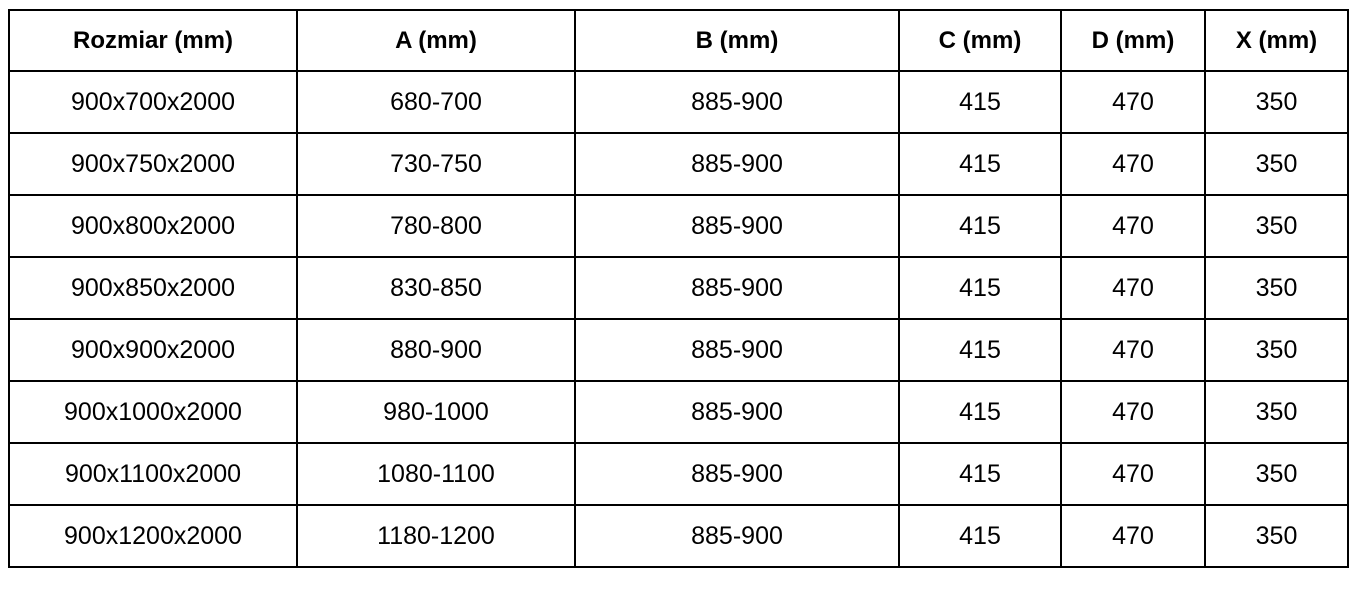 The height and width of the screenshot is (593, 1355). What do you see at coordinates (153, 412) in the screenshot?
I see `table-cell: 900x1000x2000` at bounding box center [153, 412].